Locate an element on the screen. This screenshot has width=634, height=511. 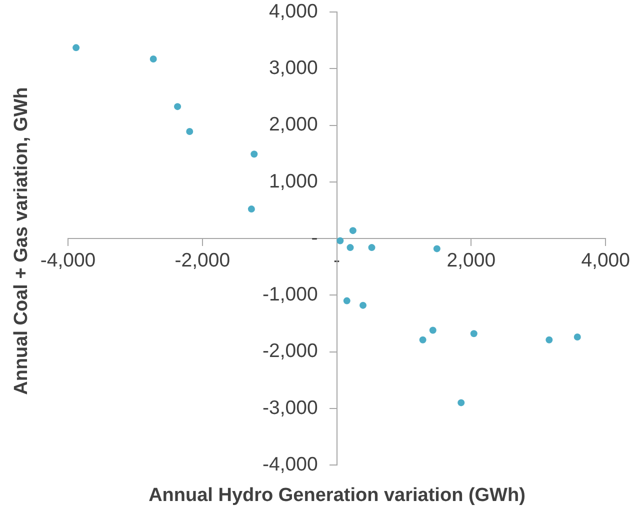
x-axis-title: Annual Hydro Generation variation (GWh) is located at coordinates (337, 496).